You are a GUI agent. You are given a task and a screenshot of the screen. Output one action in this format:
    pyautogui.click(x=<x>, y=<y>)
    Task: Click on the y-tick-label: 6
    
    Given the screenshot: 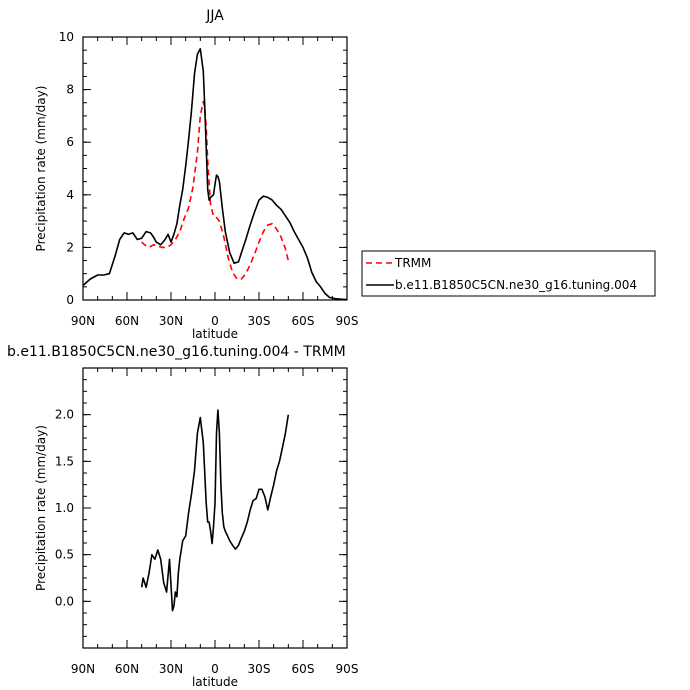 What is the action you would take?
    pyautogui.click(x=70, y=142)
    